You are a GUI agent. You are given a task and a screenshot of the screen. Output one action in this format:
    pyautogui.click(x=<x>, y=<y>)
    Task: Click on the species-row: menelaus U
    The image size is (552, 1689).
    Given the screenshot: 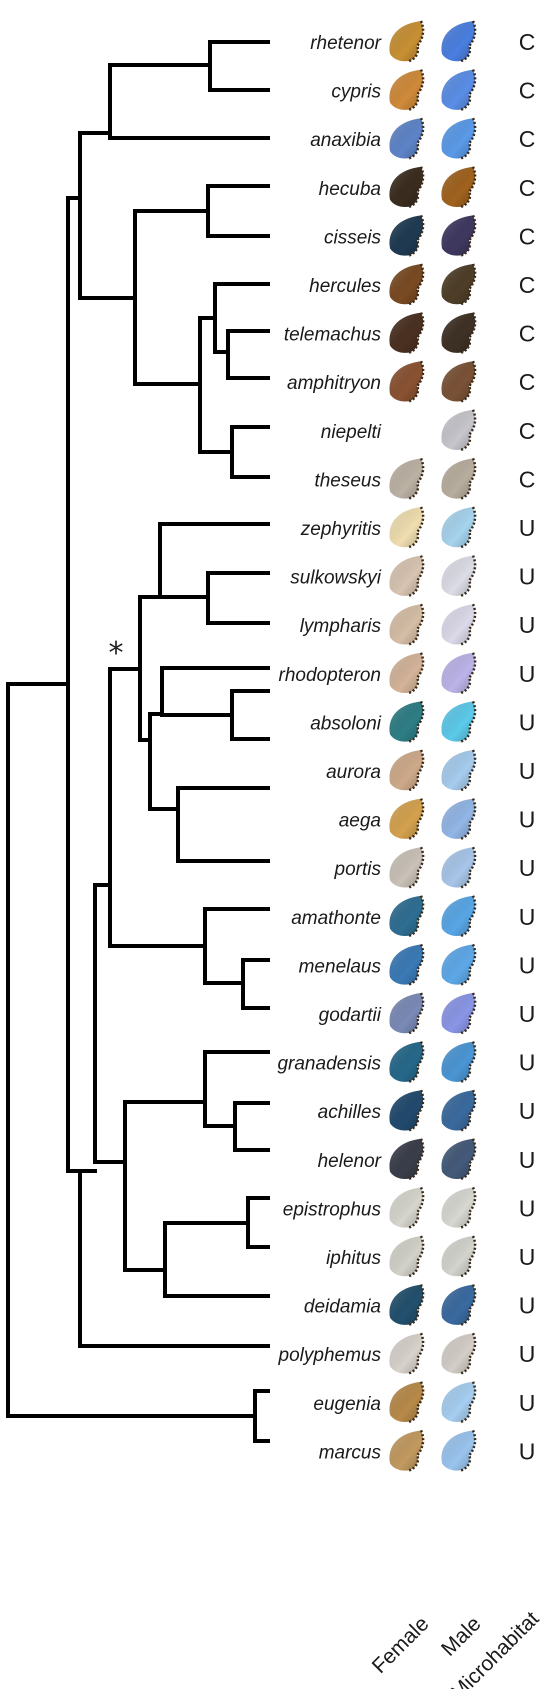 What is the action you would take?
    pyautogui.click(x=417, y=964)
    